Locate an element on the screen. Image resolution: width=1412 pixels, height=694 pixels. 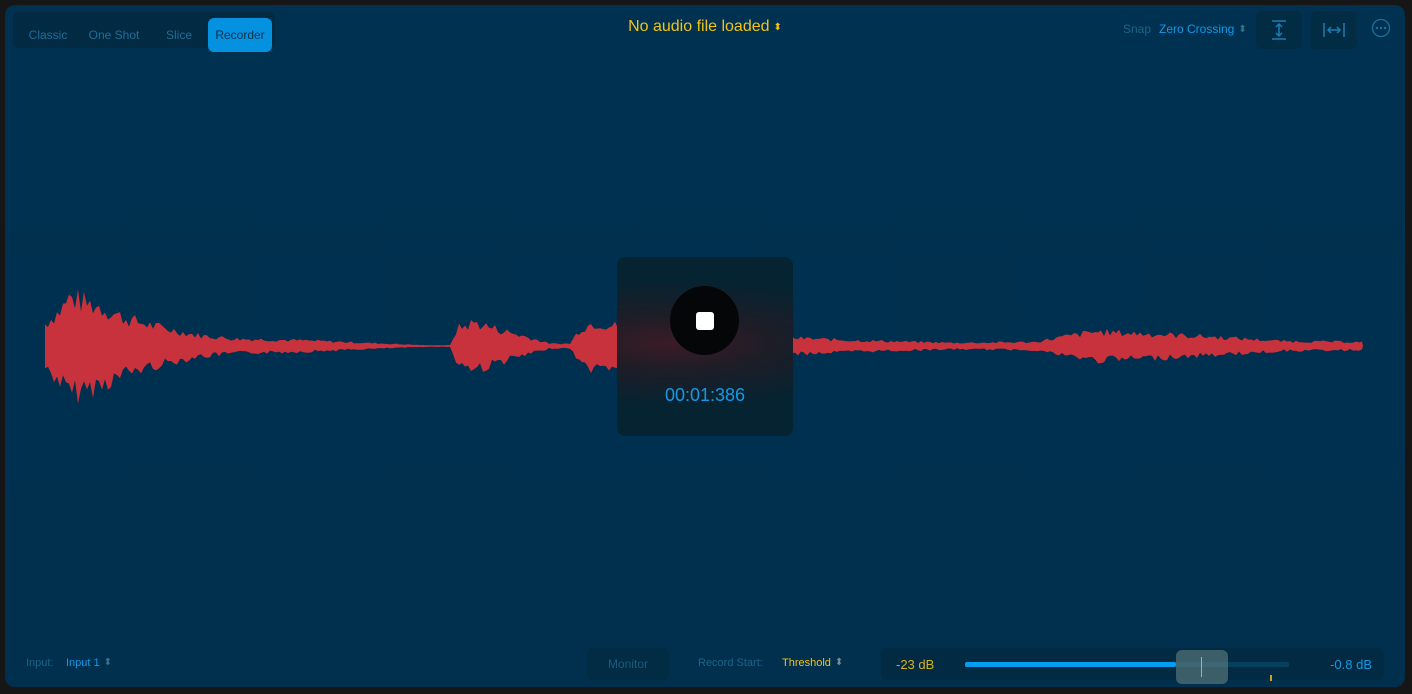
recording-panel: 00:01:386 is located at coordinates (705, 346).